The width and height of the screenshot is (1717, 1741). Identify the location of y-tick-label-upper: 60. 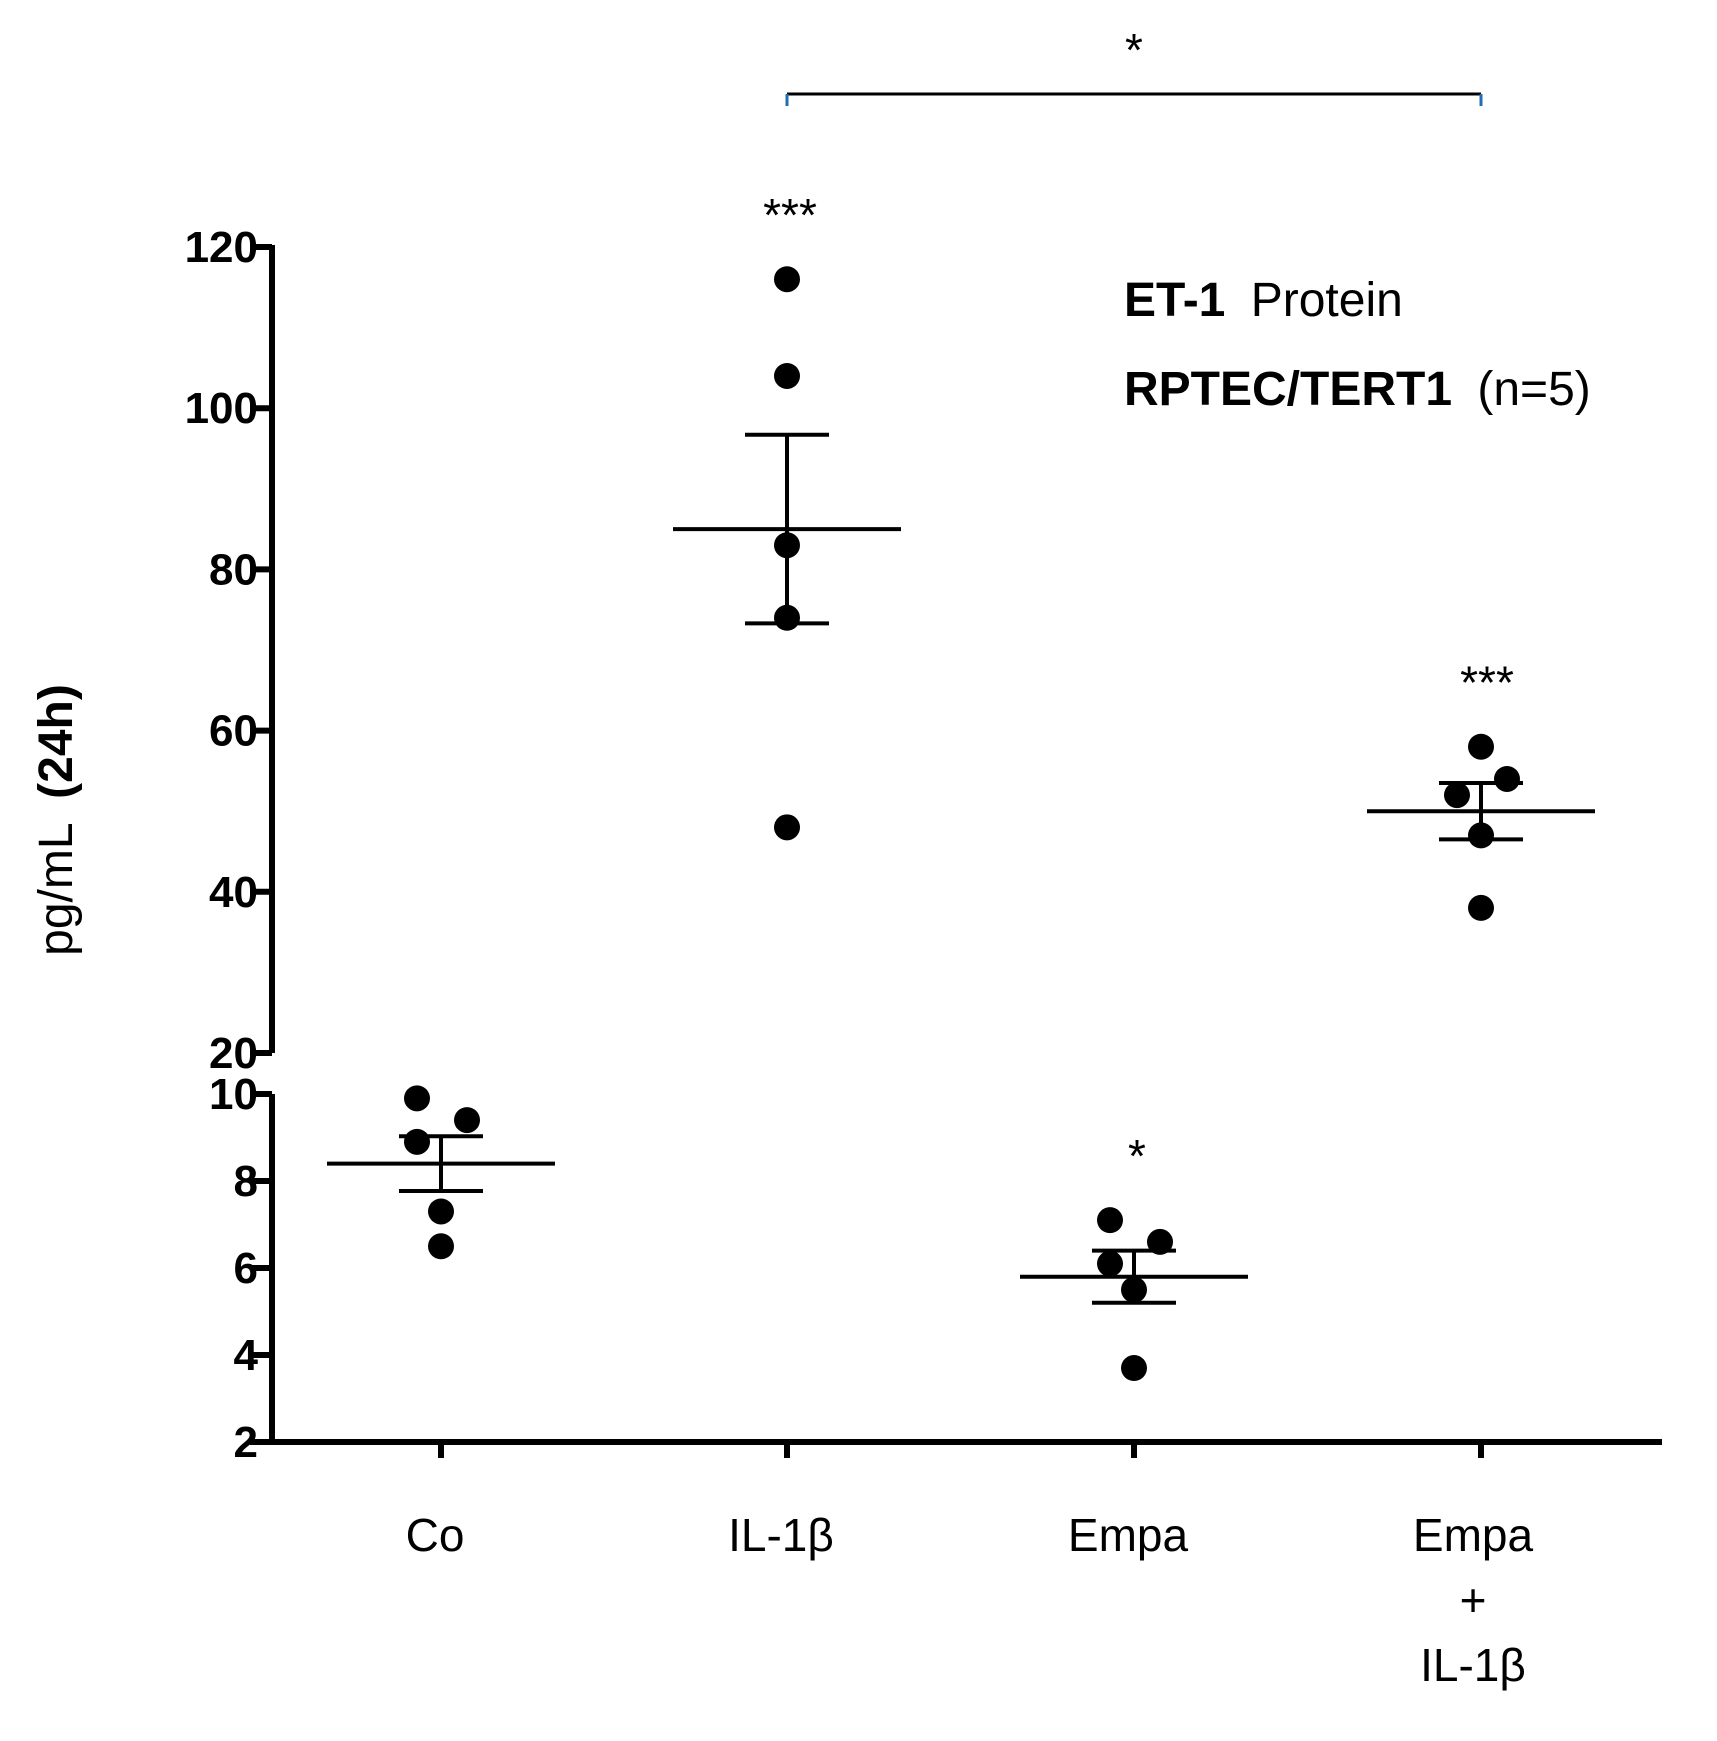
(233, 731).